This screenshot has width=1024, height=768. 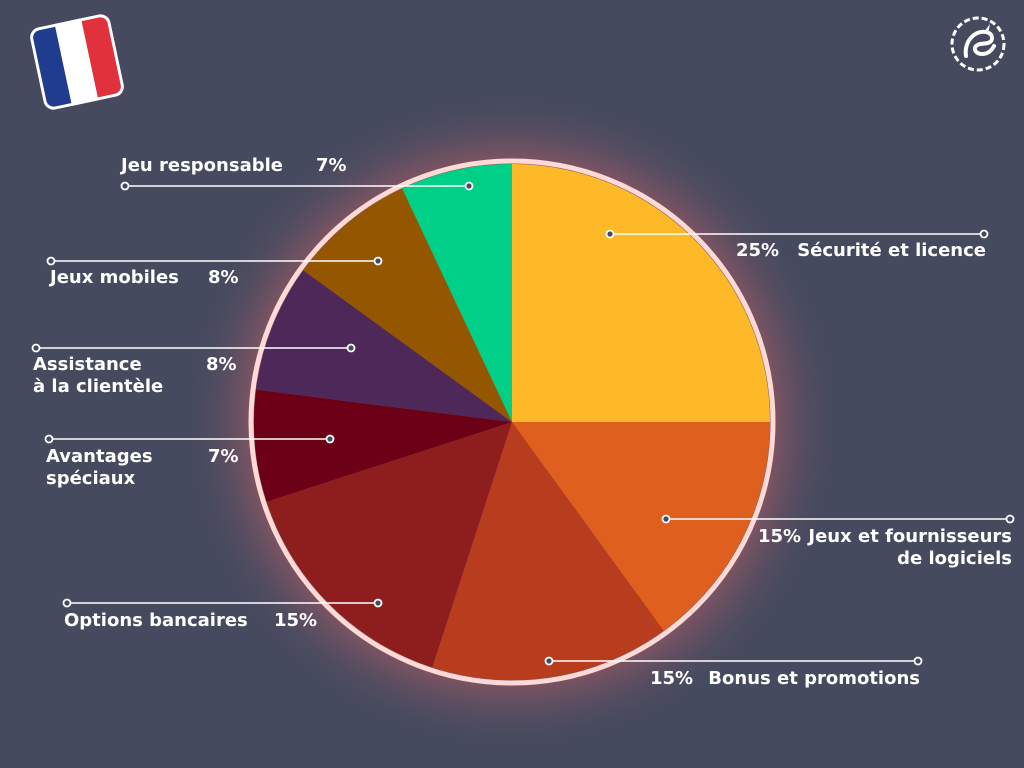 What do you see at coordinates (457, 293) in the screenshot?
I see `pie-slice-jeu-responsable` at bounding box center [457, 293].